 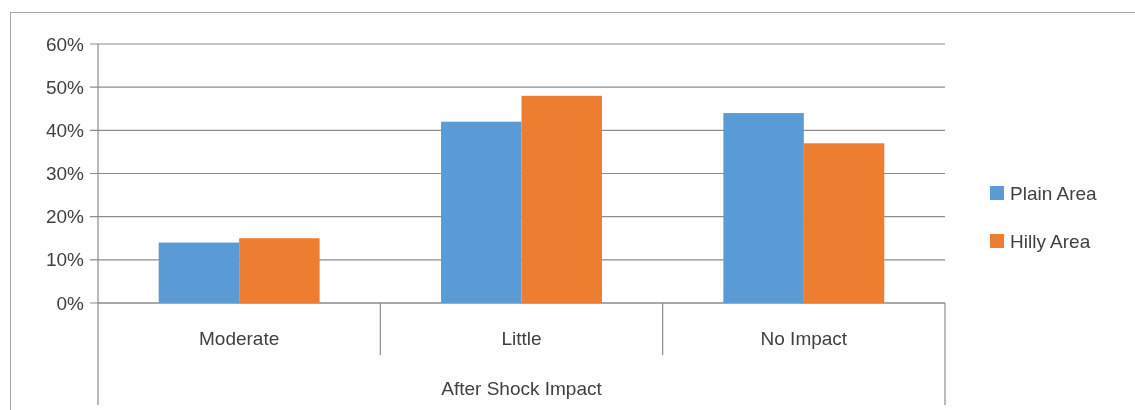 I want to click on y-tick-label: 40%, so click(x=65, y=130).